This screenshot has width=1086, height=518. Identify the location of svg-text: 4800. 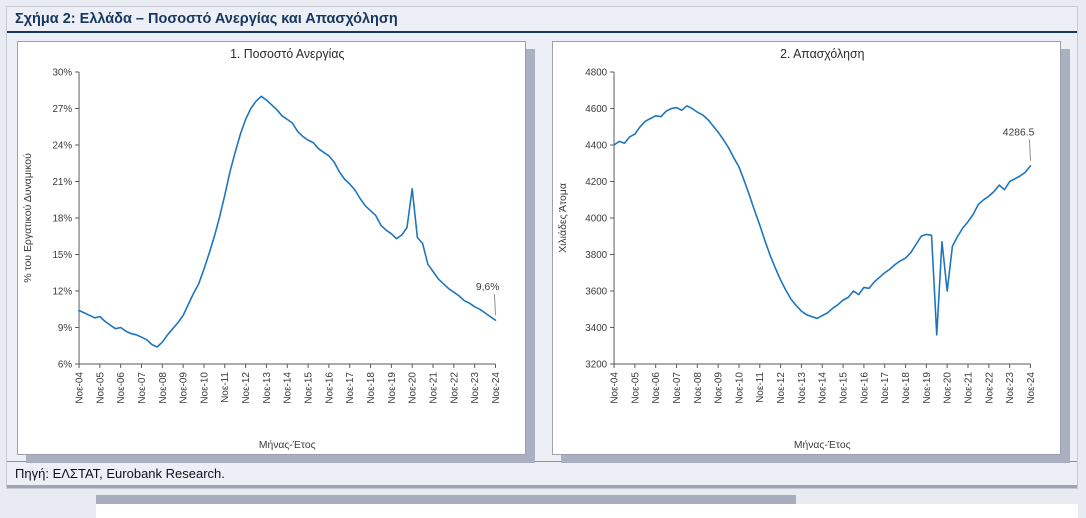
(596, 72).